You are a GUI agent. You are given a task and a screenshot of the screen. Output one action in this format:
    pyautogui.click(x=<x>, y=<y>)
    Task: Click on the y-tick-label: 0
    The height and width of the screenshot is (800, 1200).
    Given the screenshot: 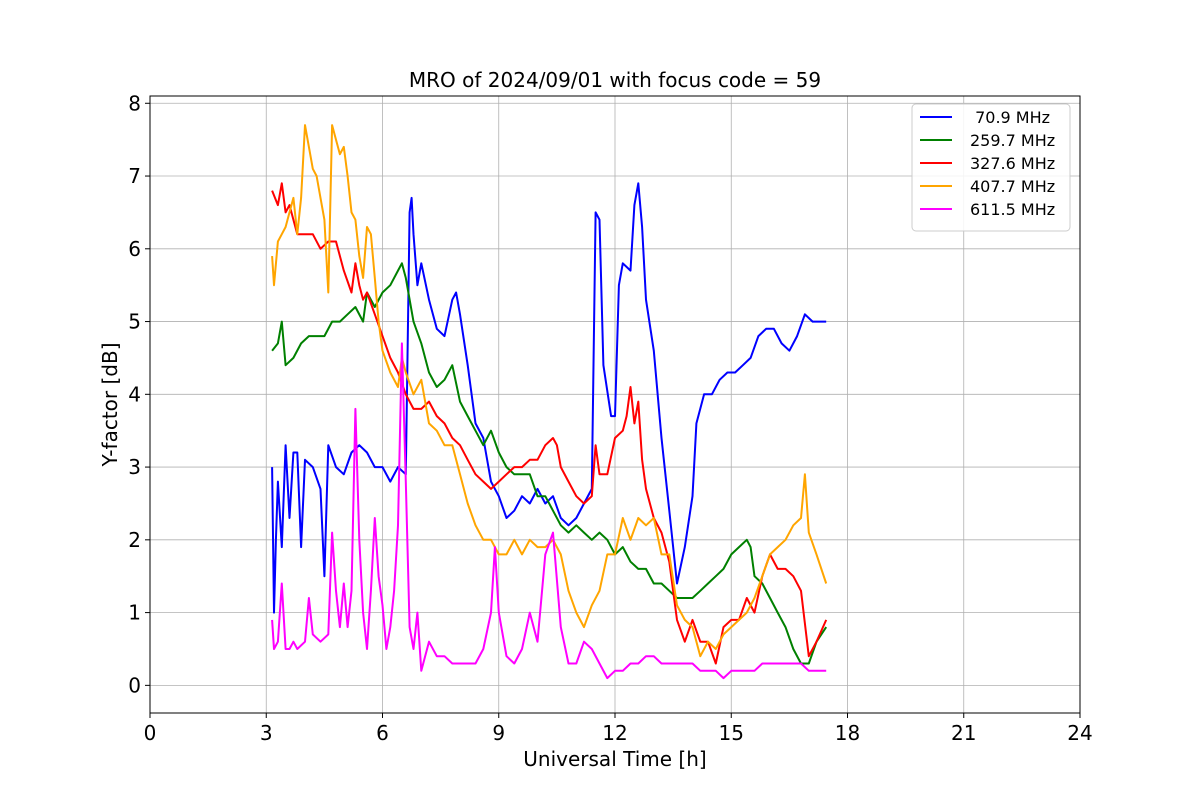 What is the action you would take?
    pyautogui.click(x=134, y=685)
    